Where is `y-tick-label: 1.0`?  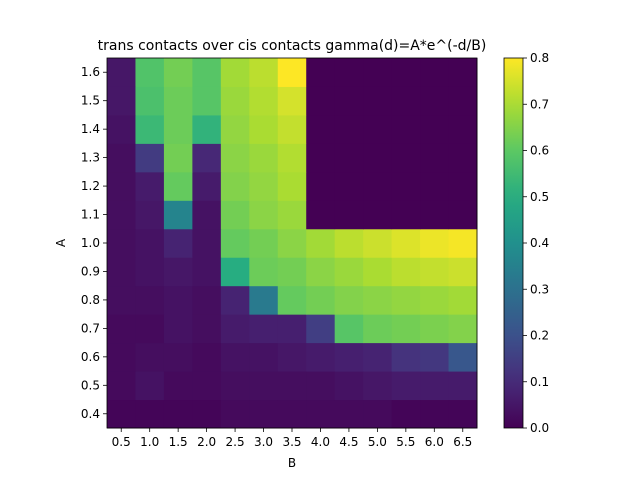
y-tick-label: 1.0 is located at coordinates (90, 243).